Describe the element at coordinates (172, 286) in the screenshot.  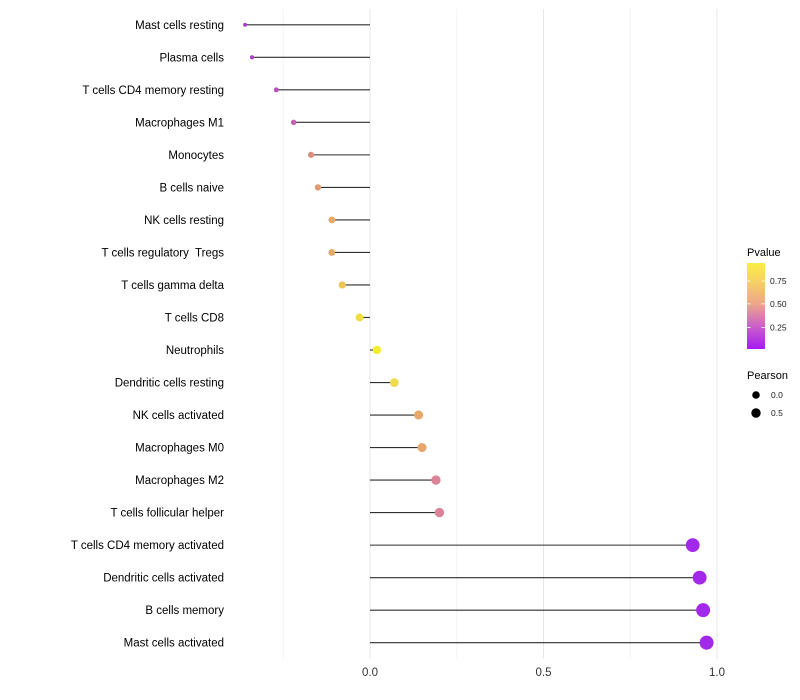
I see `category-label: T cells gamma delta` at that location.